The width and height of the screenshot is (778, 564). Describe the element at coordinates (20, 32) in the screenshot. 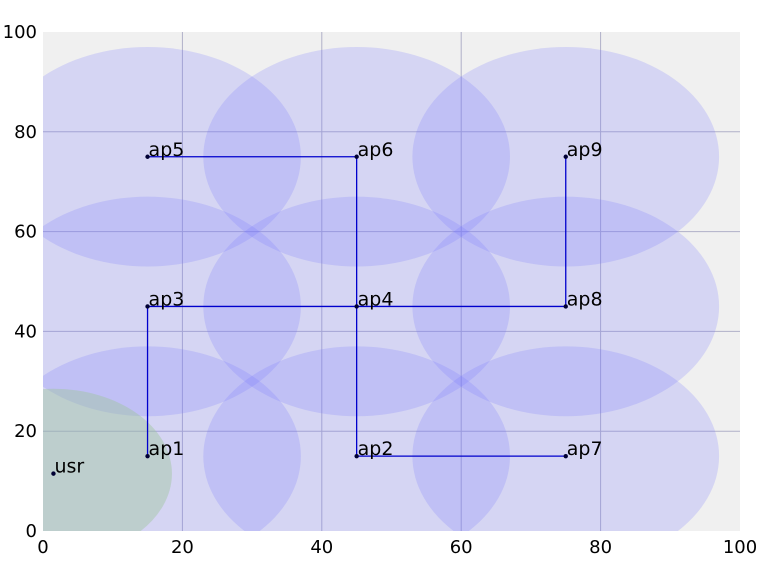

I see `y-tick-label: 100` at that location.